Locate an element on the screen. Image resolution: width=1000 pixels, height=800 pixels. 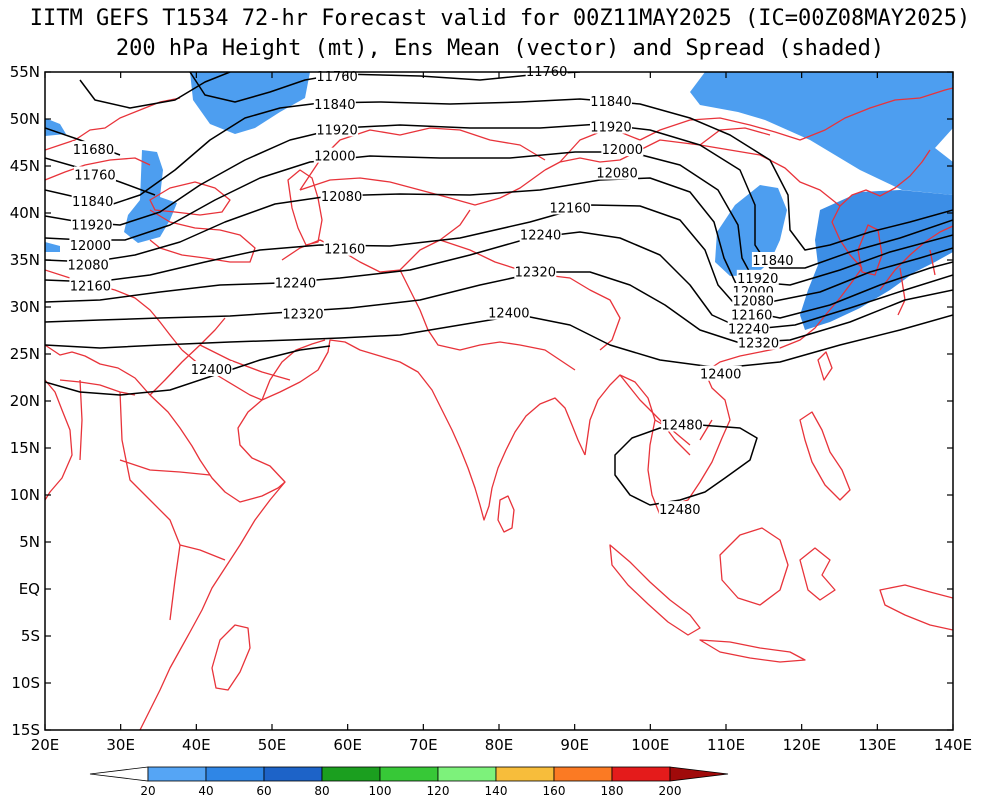
colorbar-label: 120 is located at coordinates (438, 791).